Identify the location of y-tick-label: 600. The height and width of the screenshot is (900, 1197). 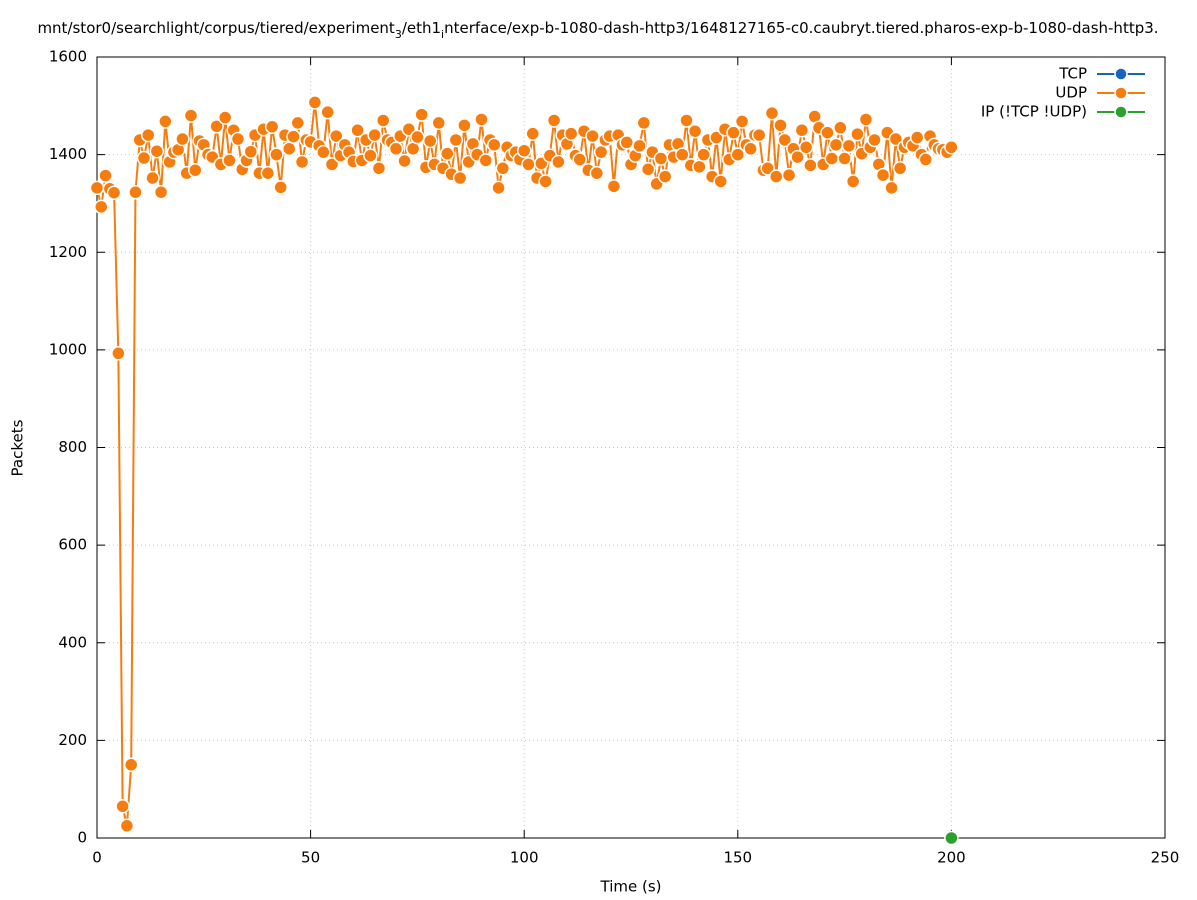
(72, 545).